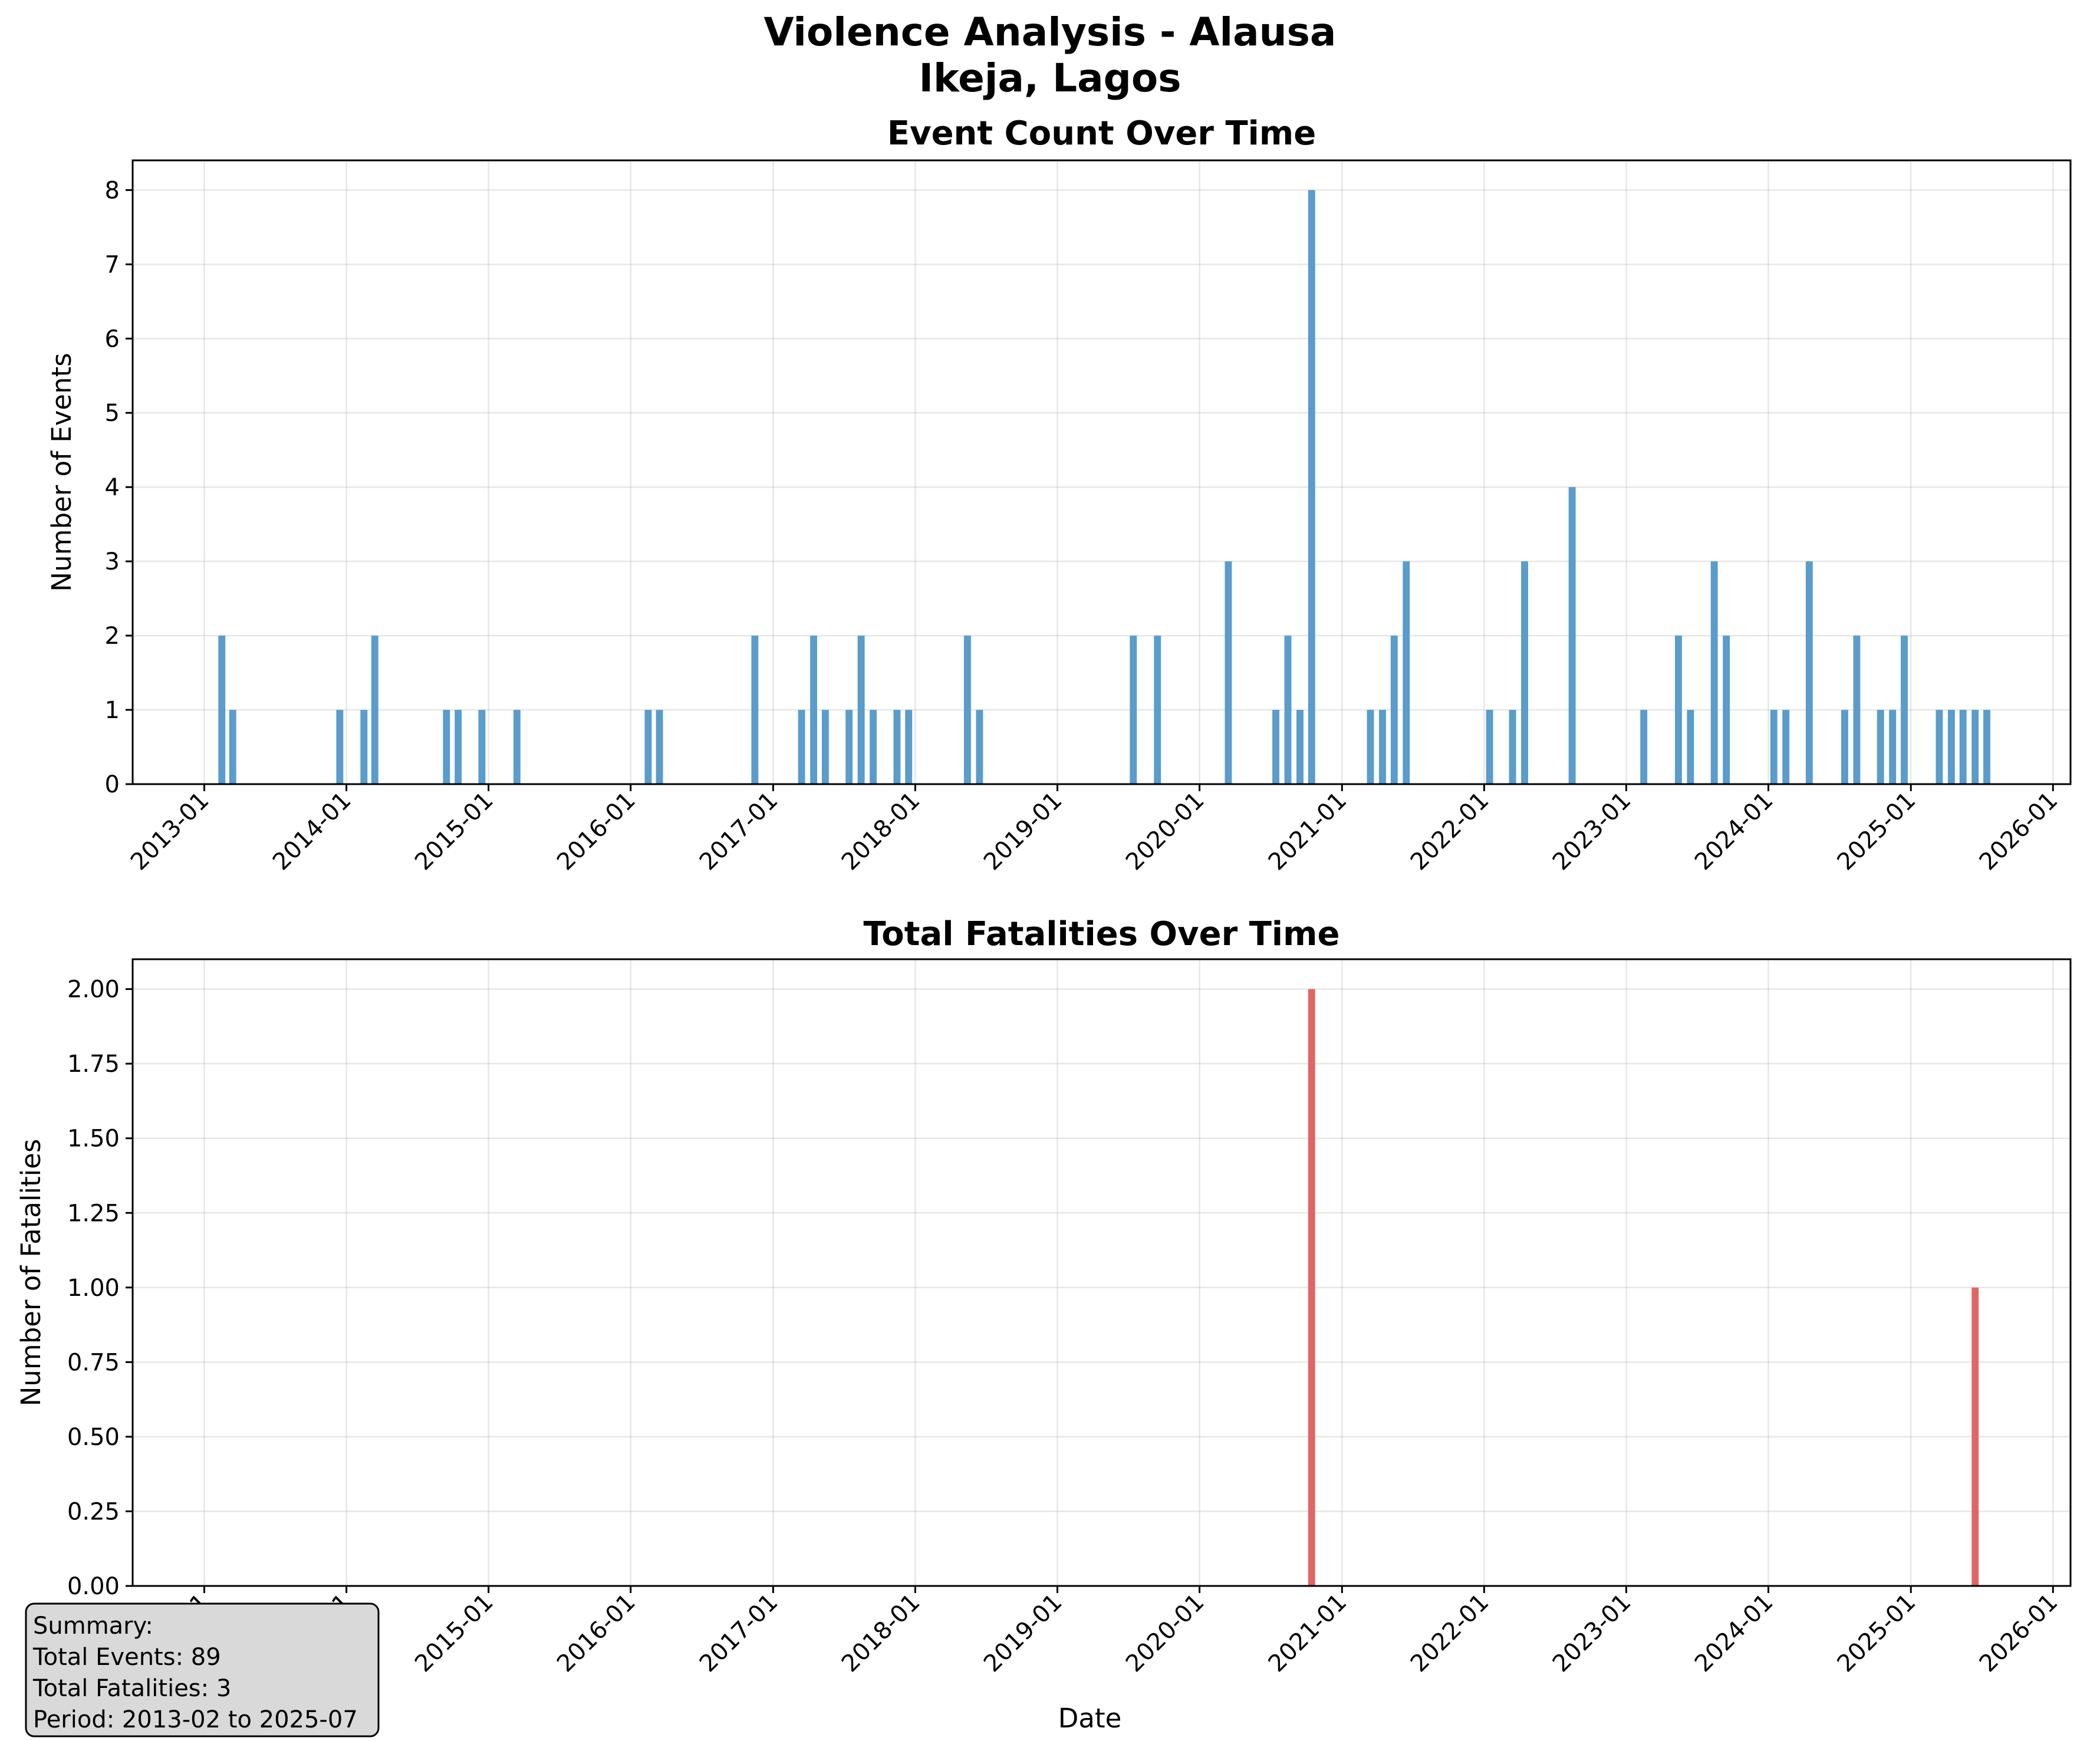 The image size is (2100, 1741). I want to click on x-tick-label: 2020-01, so click(1165, 1633).